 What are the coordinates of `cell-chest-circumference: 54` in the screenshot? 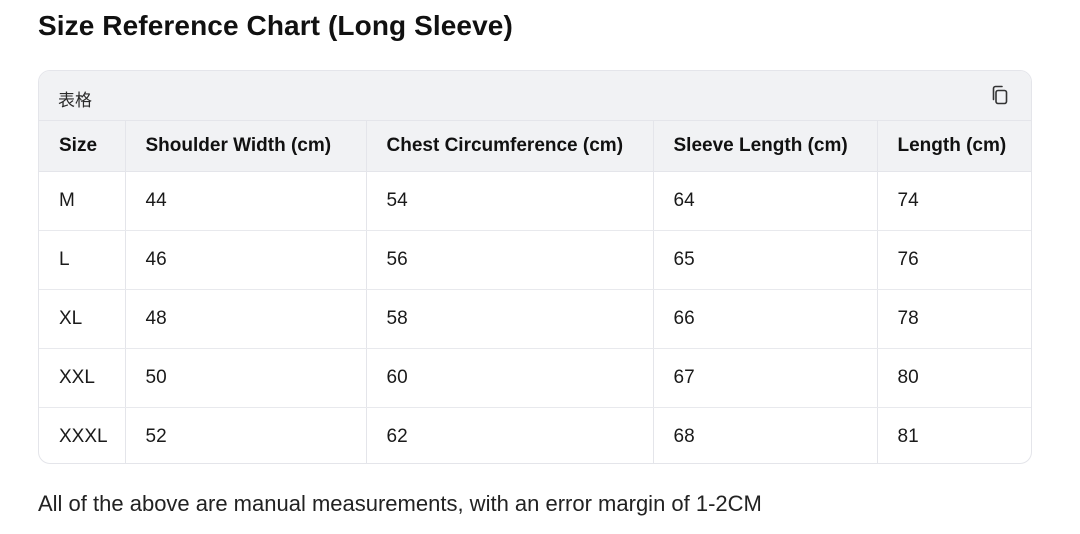 It's located at (510, 201).